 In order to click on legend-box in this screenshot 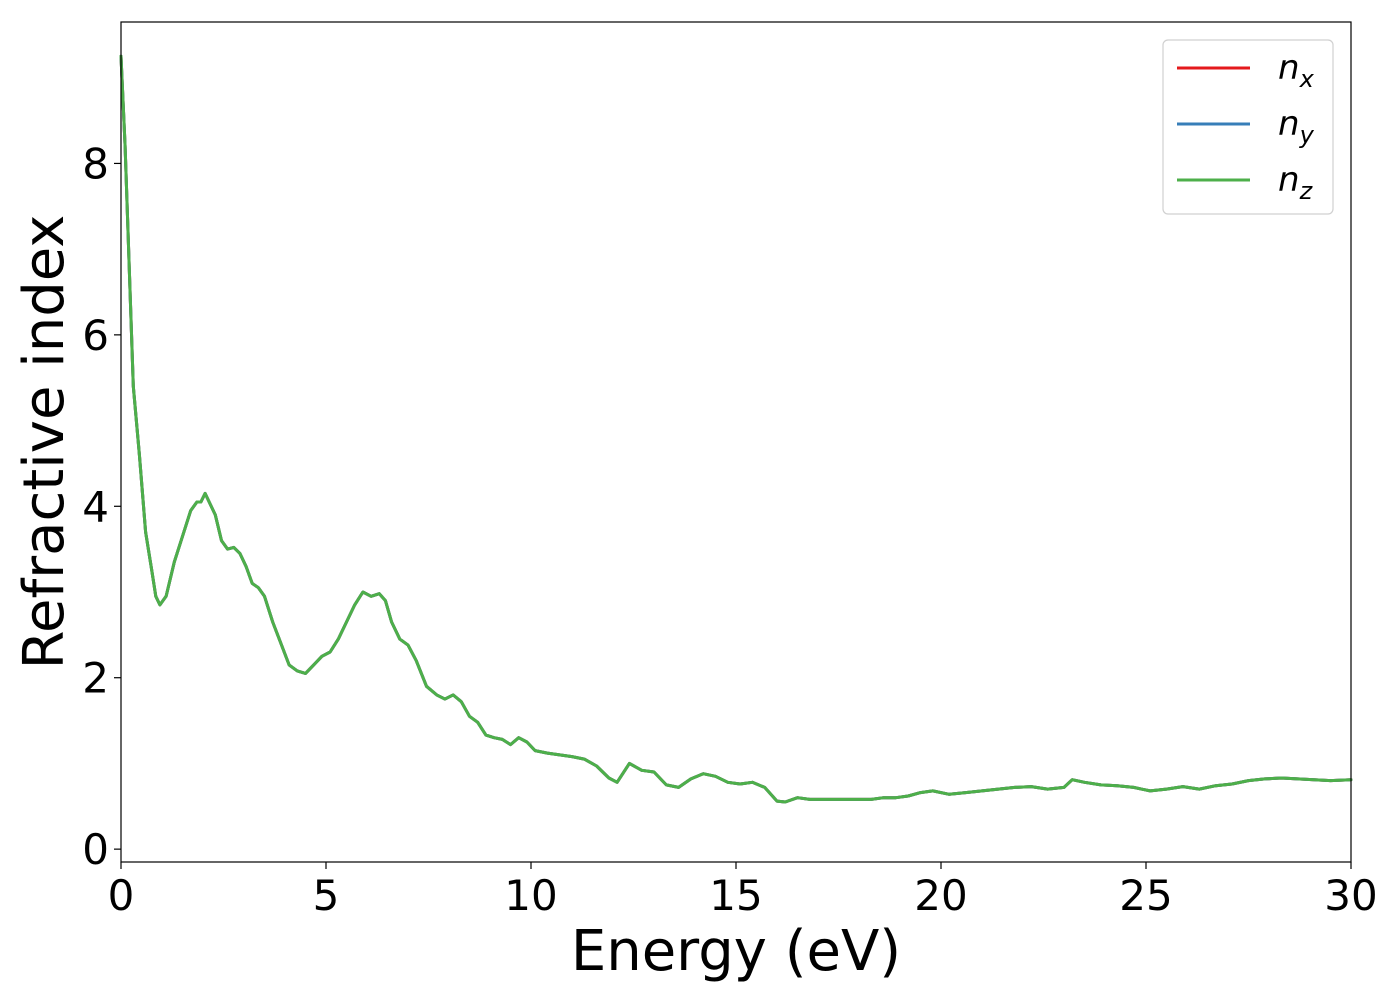, I will do `click(1248, 127)`.